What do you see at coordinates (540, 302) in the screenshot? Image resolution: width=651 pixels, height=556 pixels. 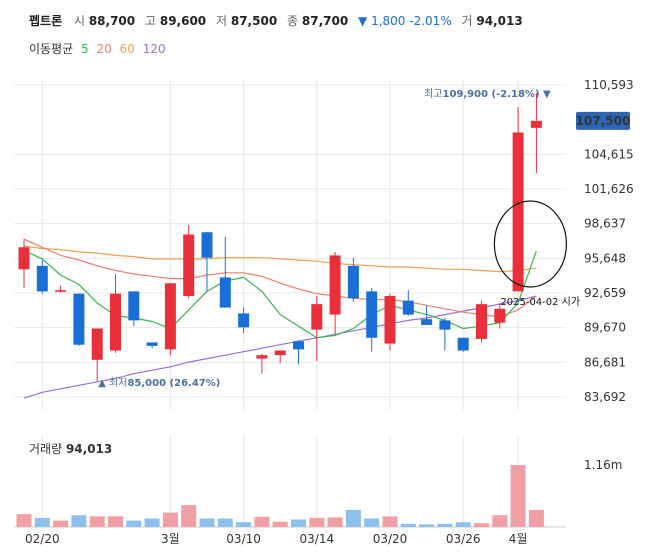 I see `event-annotation: 2025-04-02 시가` at bounding box center [540, 302].